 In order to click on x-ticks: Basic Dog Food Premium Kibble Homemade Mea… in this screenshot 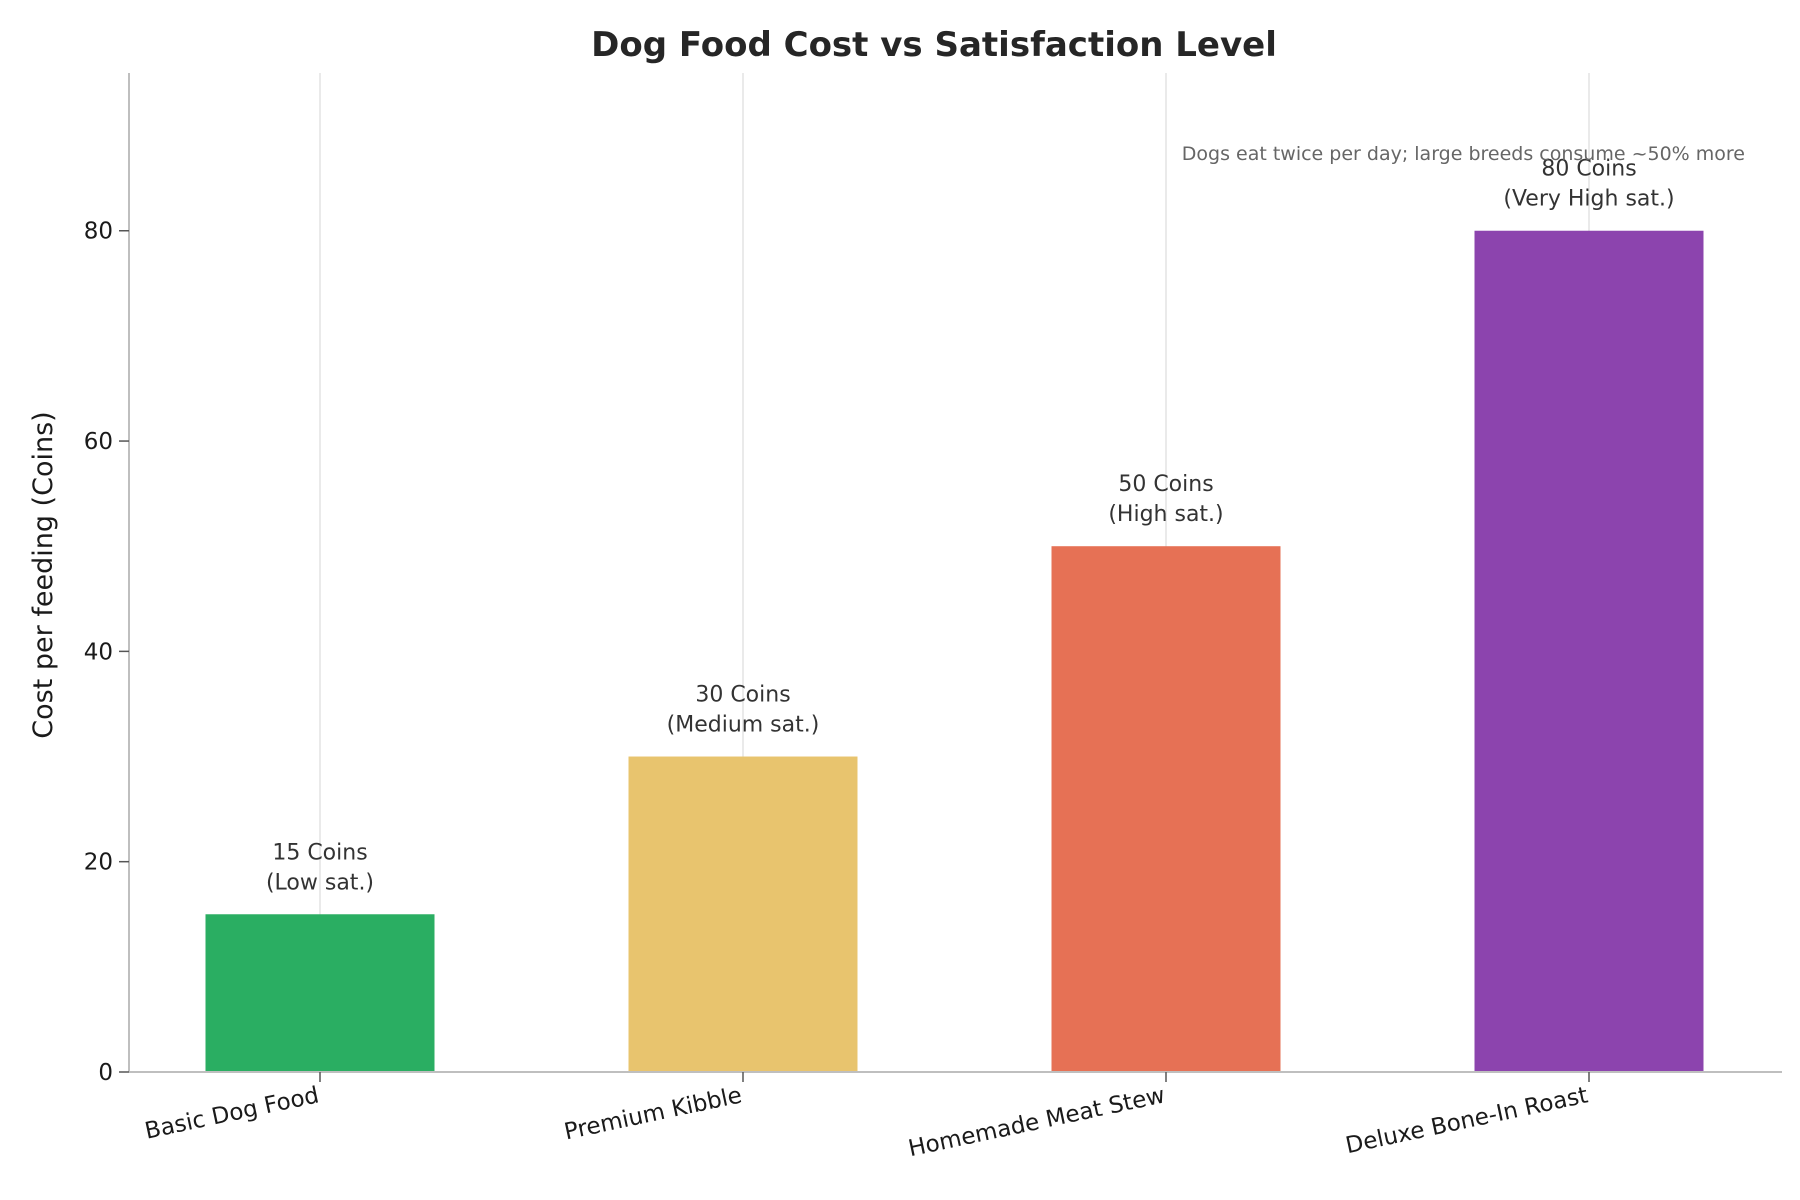, I will do `click(866, 1117)`.